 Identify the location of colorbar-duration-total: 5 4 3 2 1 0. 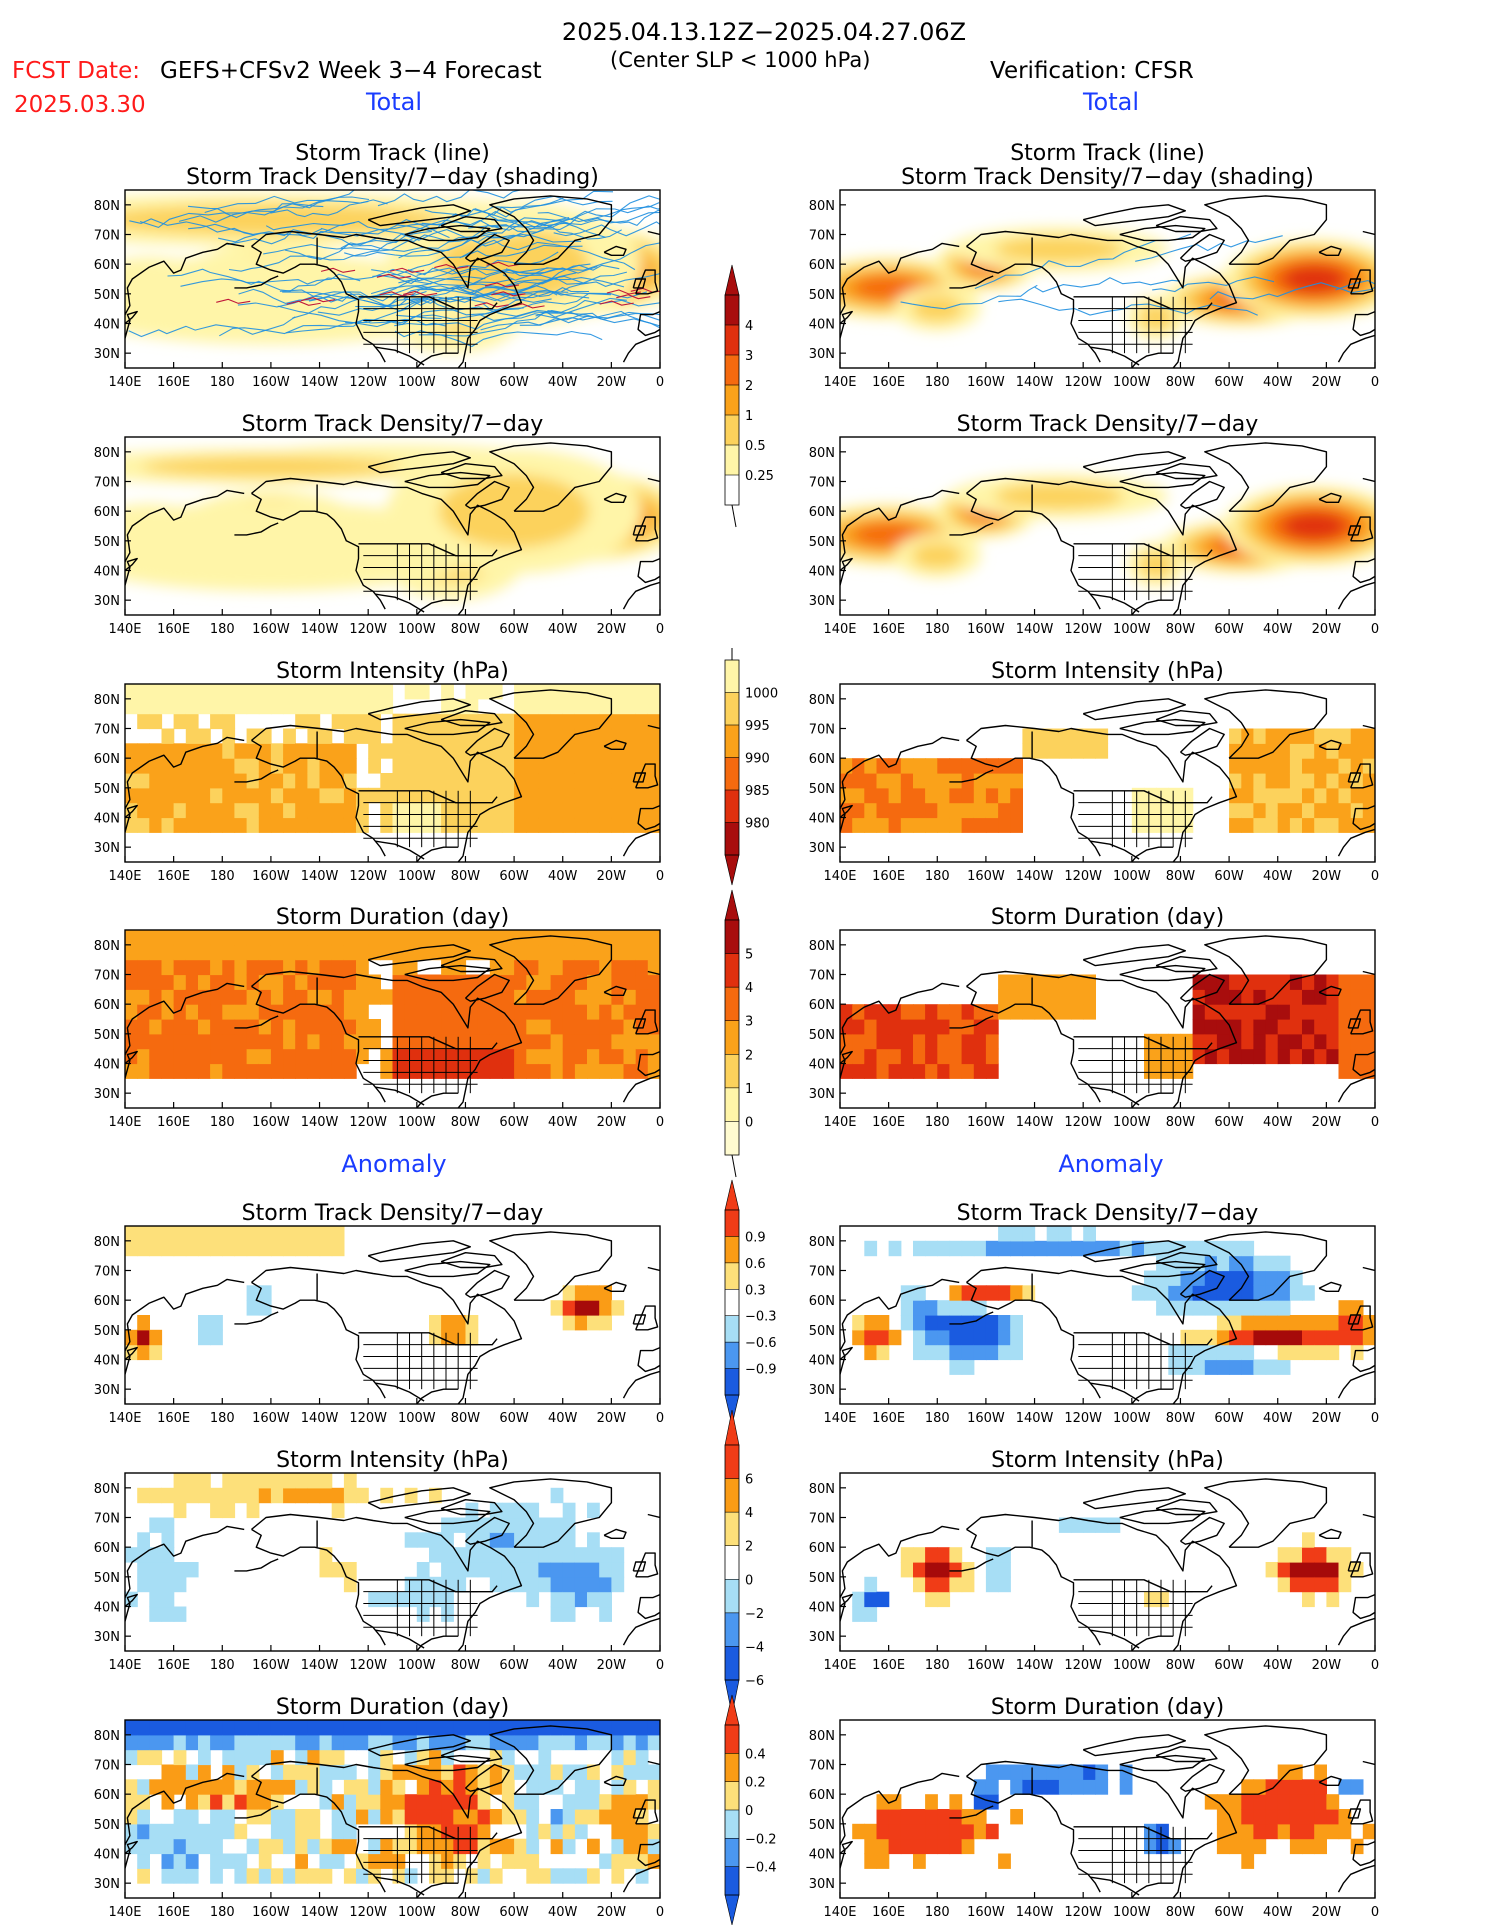
(738, 1033).